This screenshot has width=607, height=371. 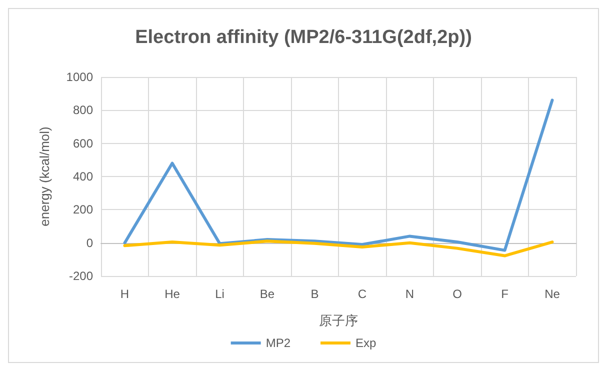 What do you see at coordinates (83, 177) in the screenshot?
I see `y-tick-label: 400` at bounding box center [83, 177].